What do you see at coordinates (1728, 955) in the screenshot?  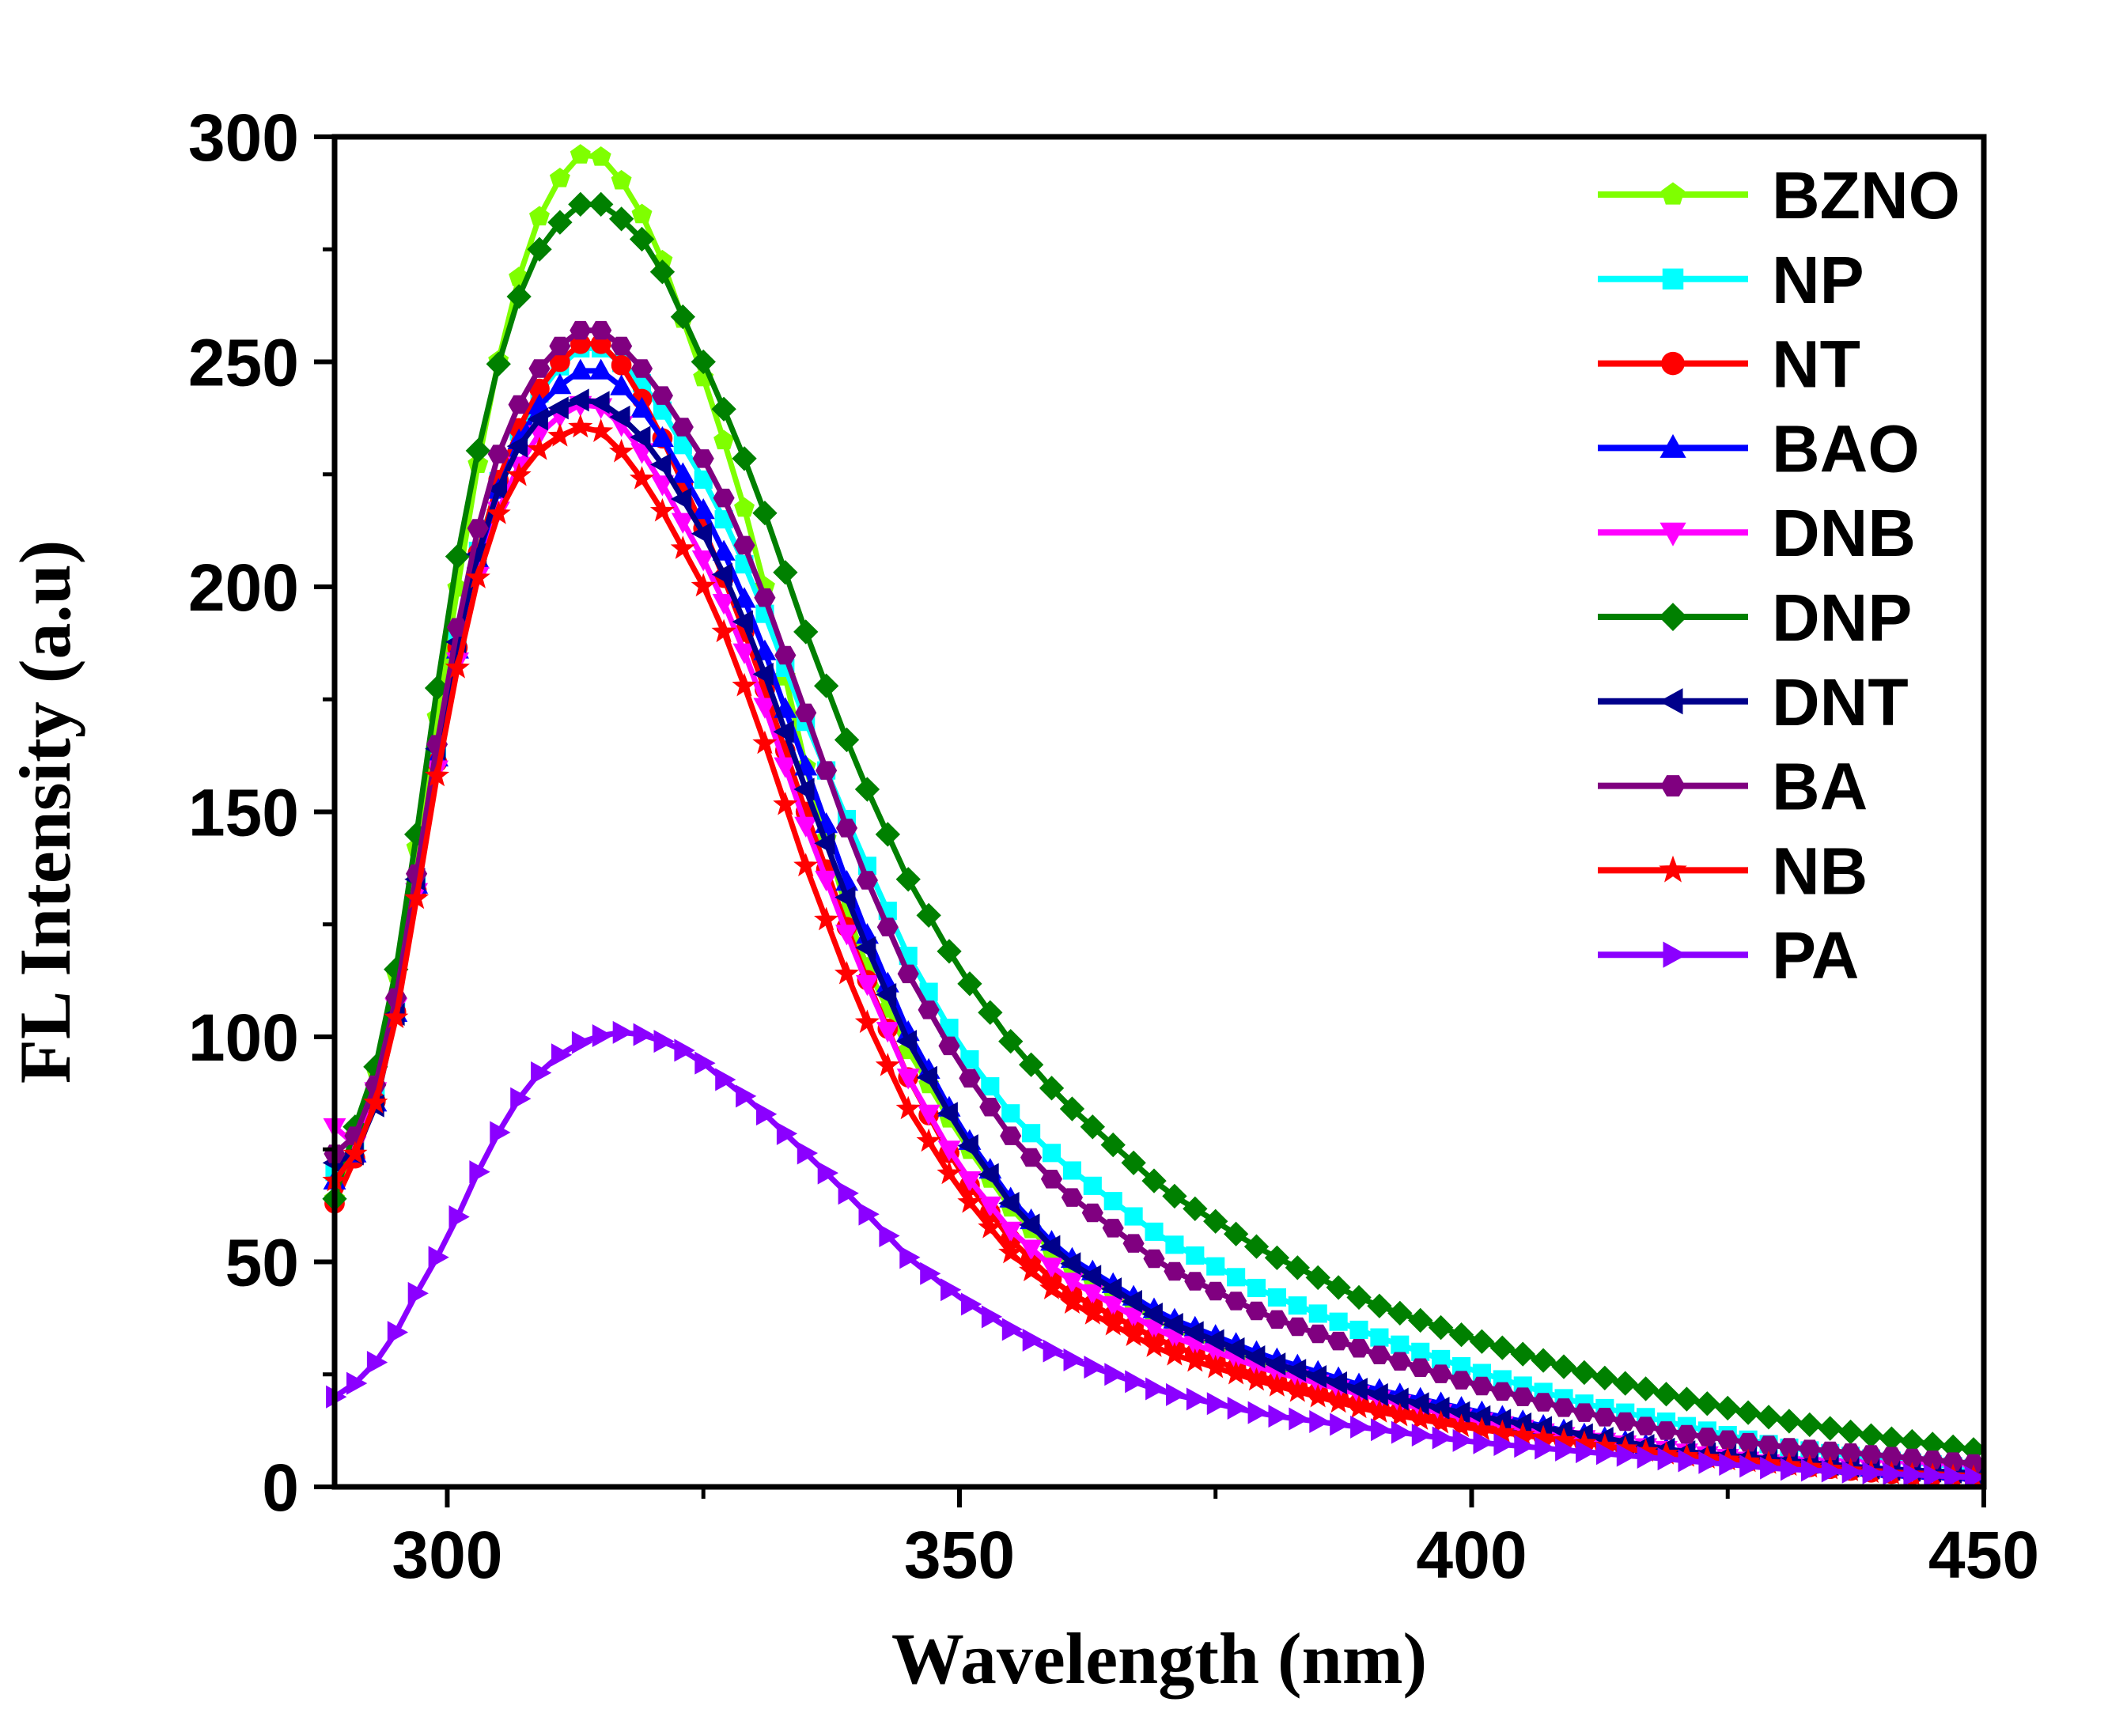 I see `legend-item-pa: PA` at bounding box center [1728, 955].